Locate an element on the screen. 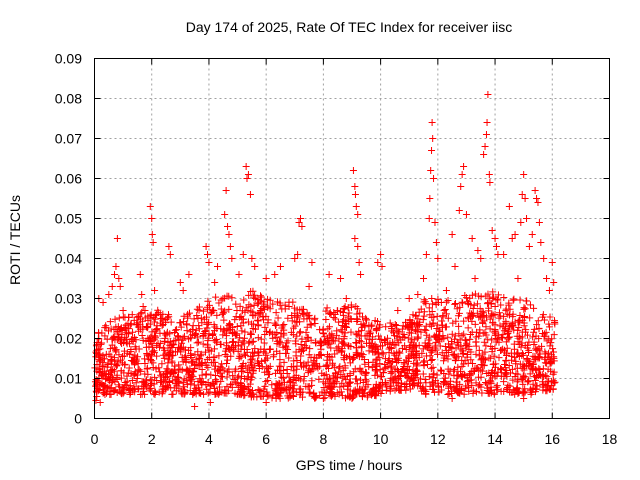 The width and height of the screenshot is (640, 480). y-tick-label: 0.01 is located at coordinates (68, 379).